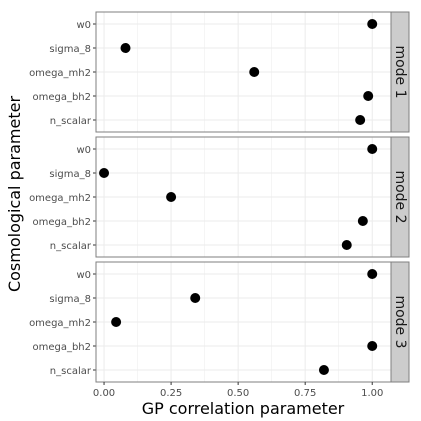 The height and width of the screenshot is (421, 421). I want to click on x-tick-label: 0.00, so click(104, 393).